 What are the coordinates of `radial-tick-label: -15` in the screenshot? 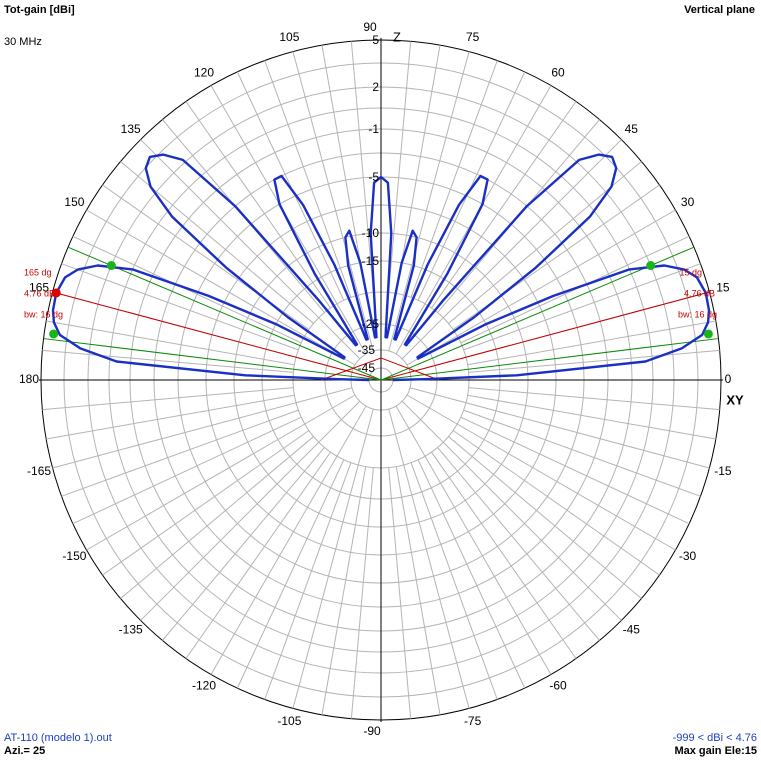 It's located at (371, 261).